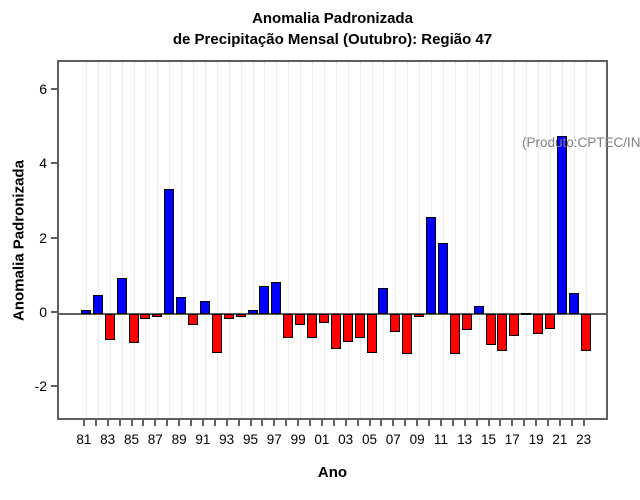 The width and height of the screenshot is (640, 500). Describe the element at coordinates (585, 332) in the screenshot. I see `bar-2023` at that location.